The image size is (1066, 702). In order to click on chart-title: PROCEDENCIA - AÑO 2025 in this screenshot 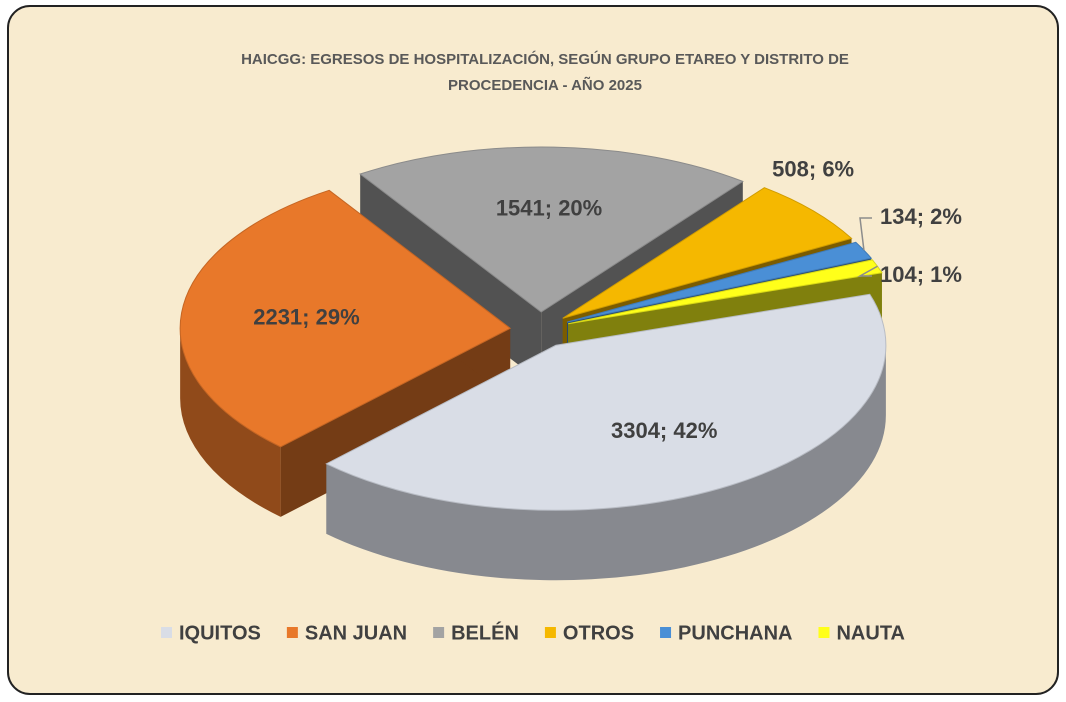, I will do `click(545, 85)`.